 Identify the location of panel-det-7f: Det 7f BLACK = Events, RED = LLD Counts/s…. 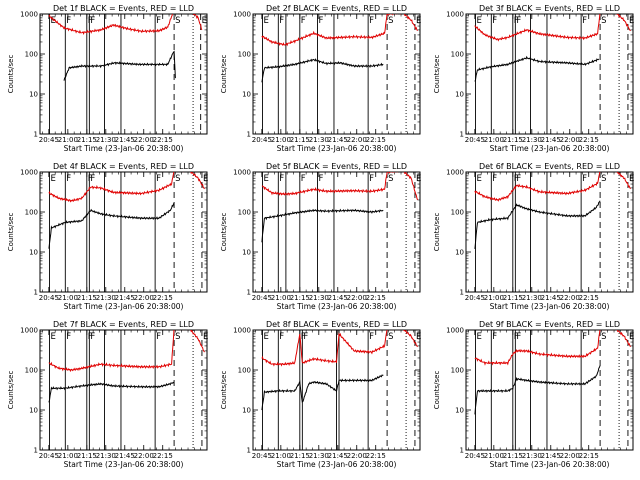
(107, 394).